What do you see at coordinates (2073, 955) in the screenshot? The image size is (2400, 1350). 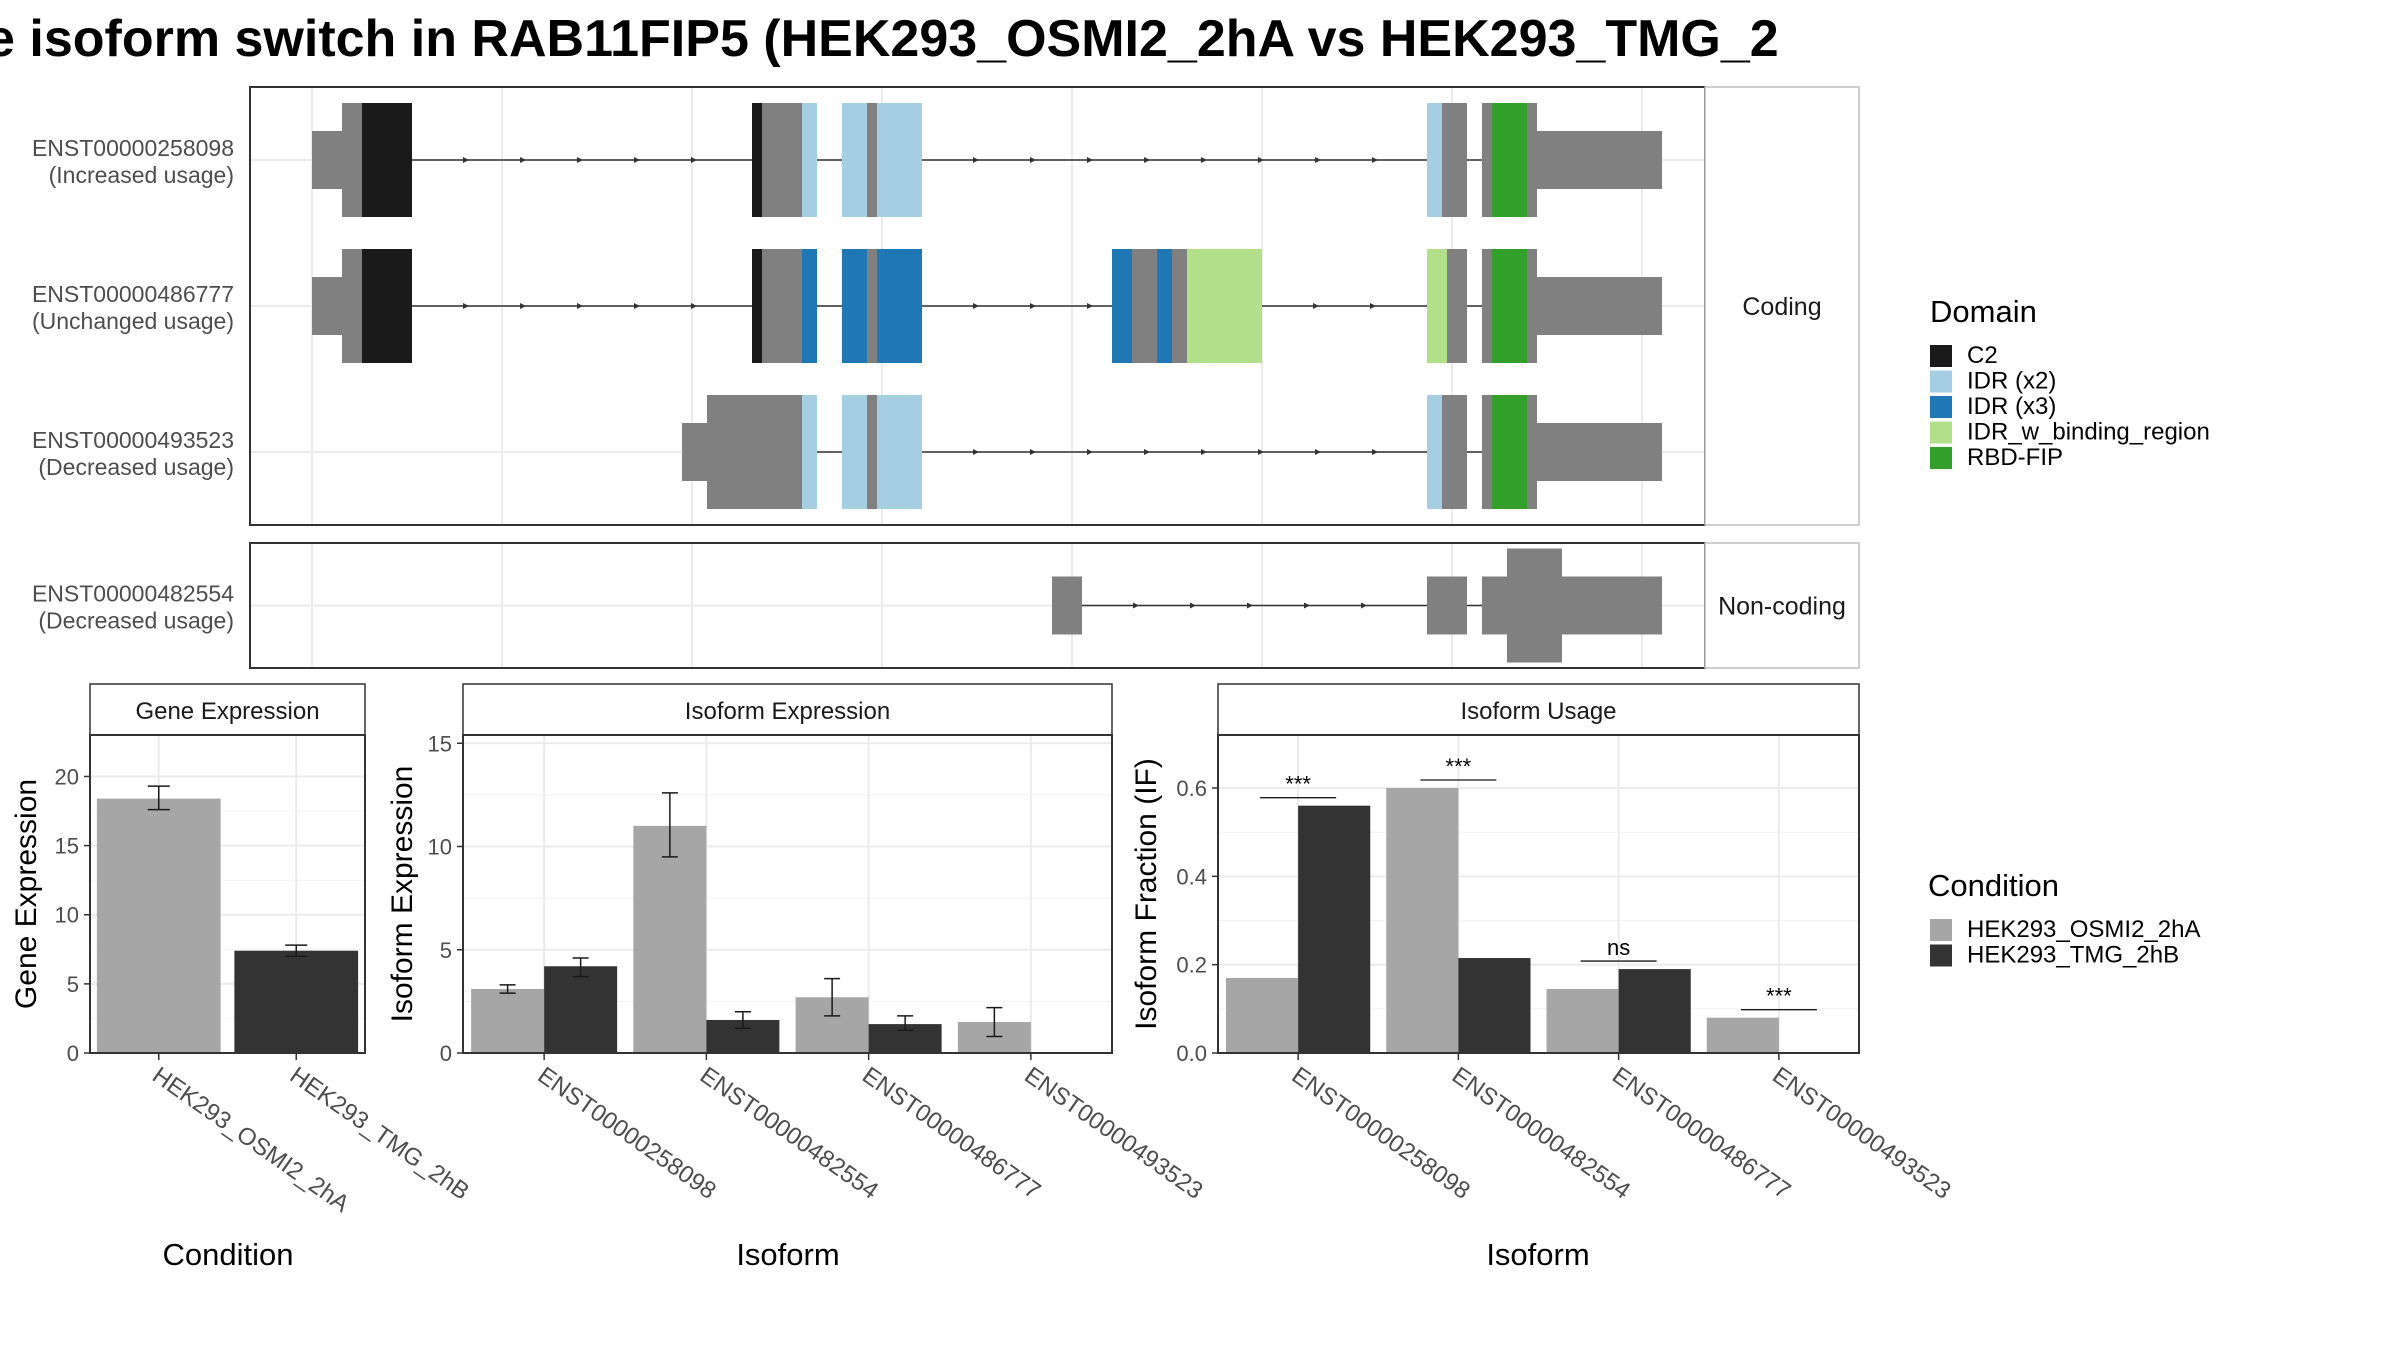 I see `legend-label: HEK293_TMG_2hB` at bounding box center [2073, 955].